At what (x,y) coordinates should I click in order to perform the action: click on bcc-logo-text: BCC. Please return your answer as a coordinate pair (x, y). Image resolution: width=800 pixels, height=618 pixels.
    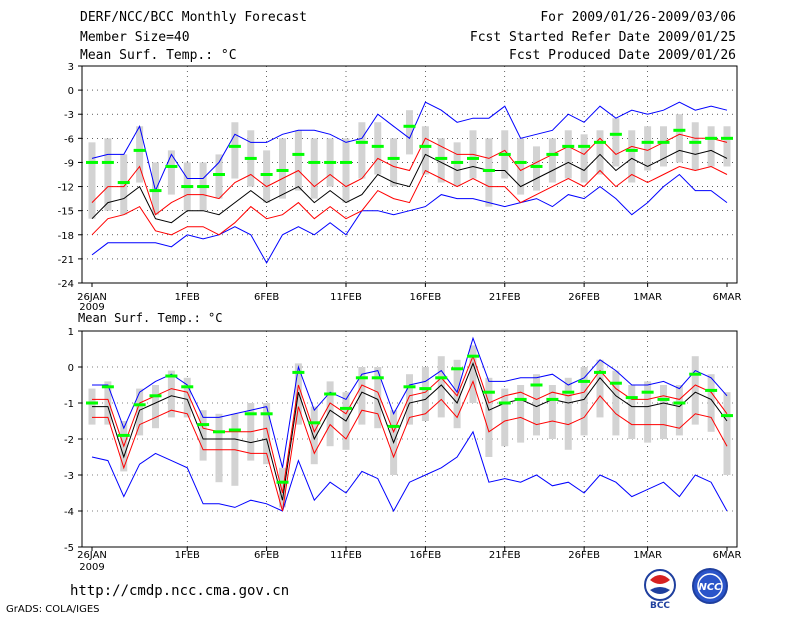
    Looking at the image, I should click on (660, 605).